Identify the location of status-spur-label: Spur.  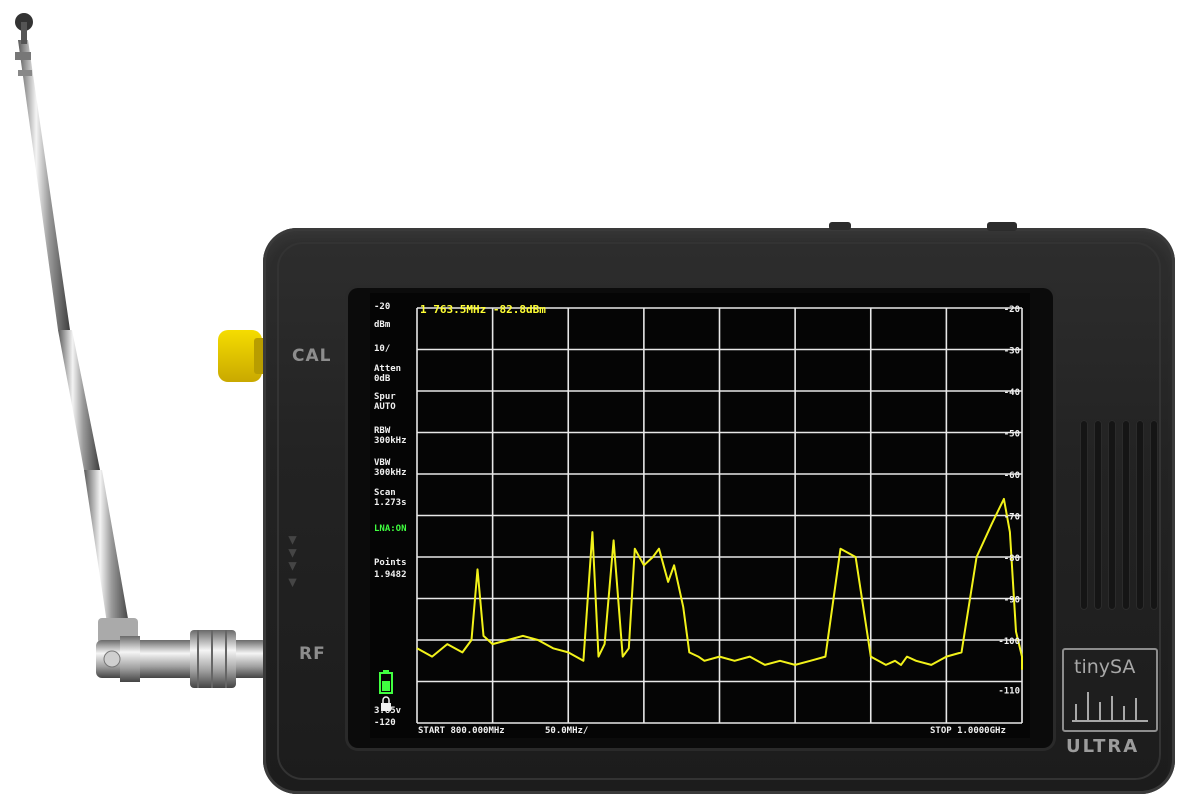
(385, 397).